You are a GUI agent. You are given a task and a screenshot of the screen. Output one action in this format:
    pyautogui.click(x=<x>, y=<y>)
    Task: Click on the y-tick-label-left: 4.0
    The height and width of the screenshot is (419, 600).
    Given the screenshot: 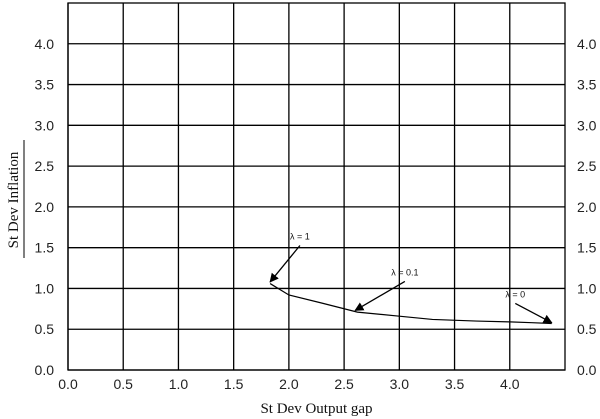 What is the action you would take?
    pyautogui.click(x=45, y=44)
    